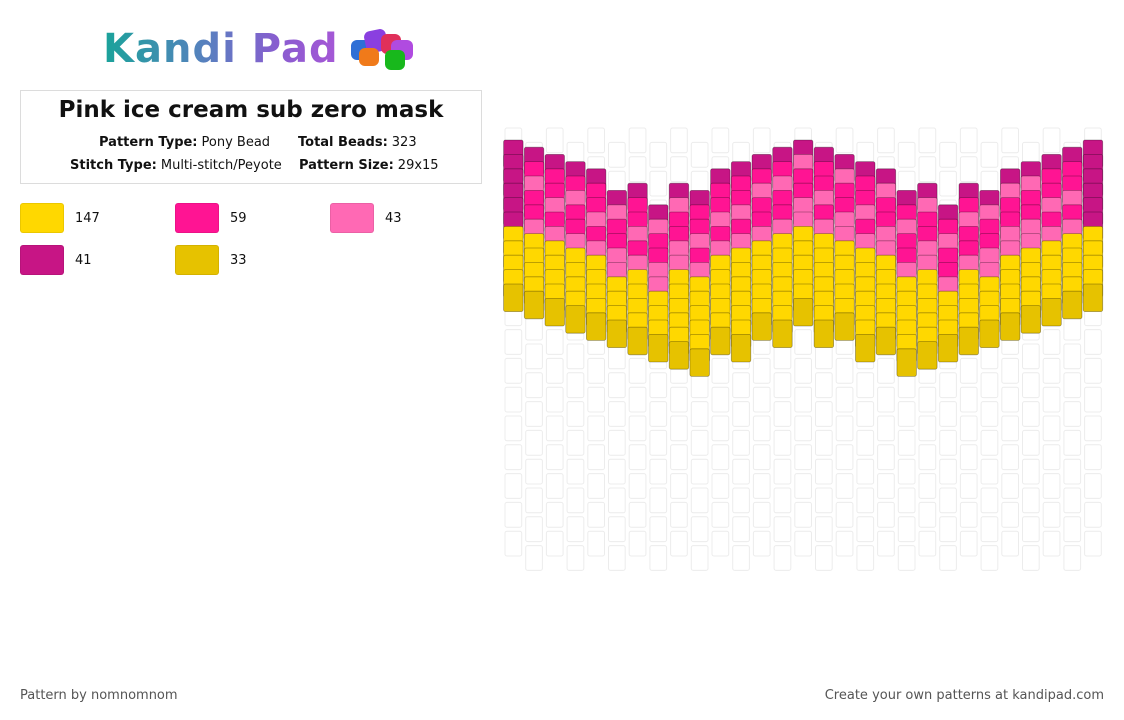  I want to click on total-beads-label: Total Beads:, so click(343, 142).